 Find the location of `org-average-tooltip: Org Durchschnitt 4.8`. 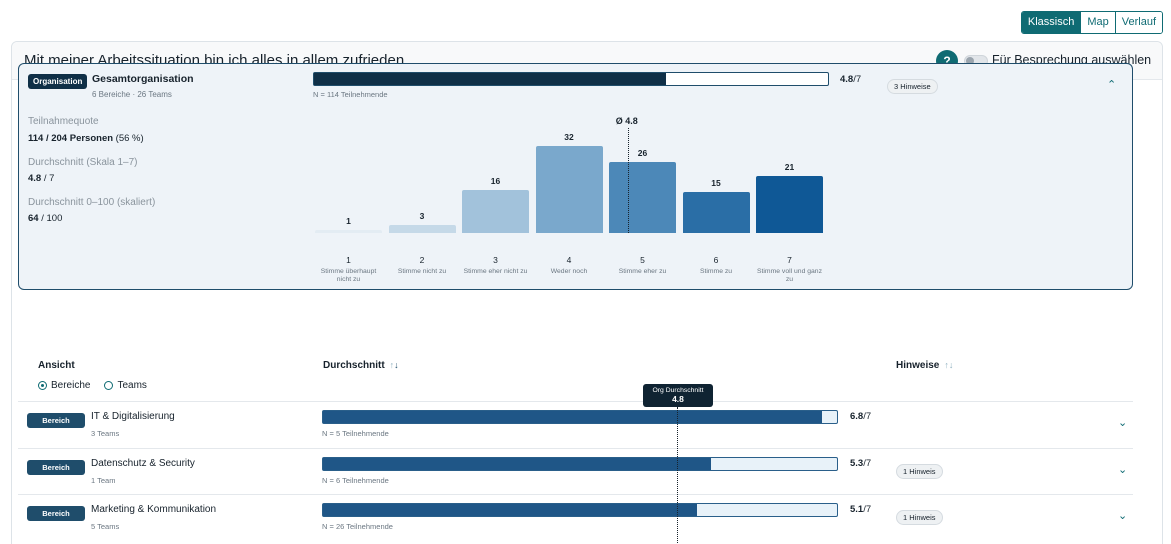

org-average-tooltip: Org Durchschnitt 4.8 is located at coordinates (678, 395).